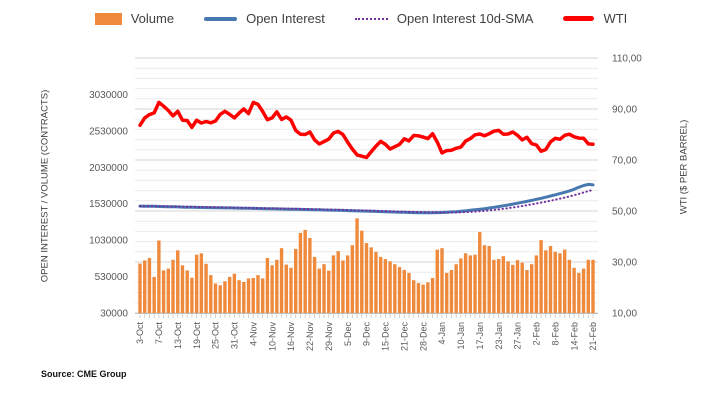 The image size is (722, 402). Describe the element at coordinates (404, 337) in the screenshot. I see `x-axis-tick-label: 21-Dec` at that location.